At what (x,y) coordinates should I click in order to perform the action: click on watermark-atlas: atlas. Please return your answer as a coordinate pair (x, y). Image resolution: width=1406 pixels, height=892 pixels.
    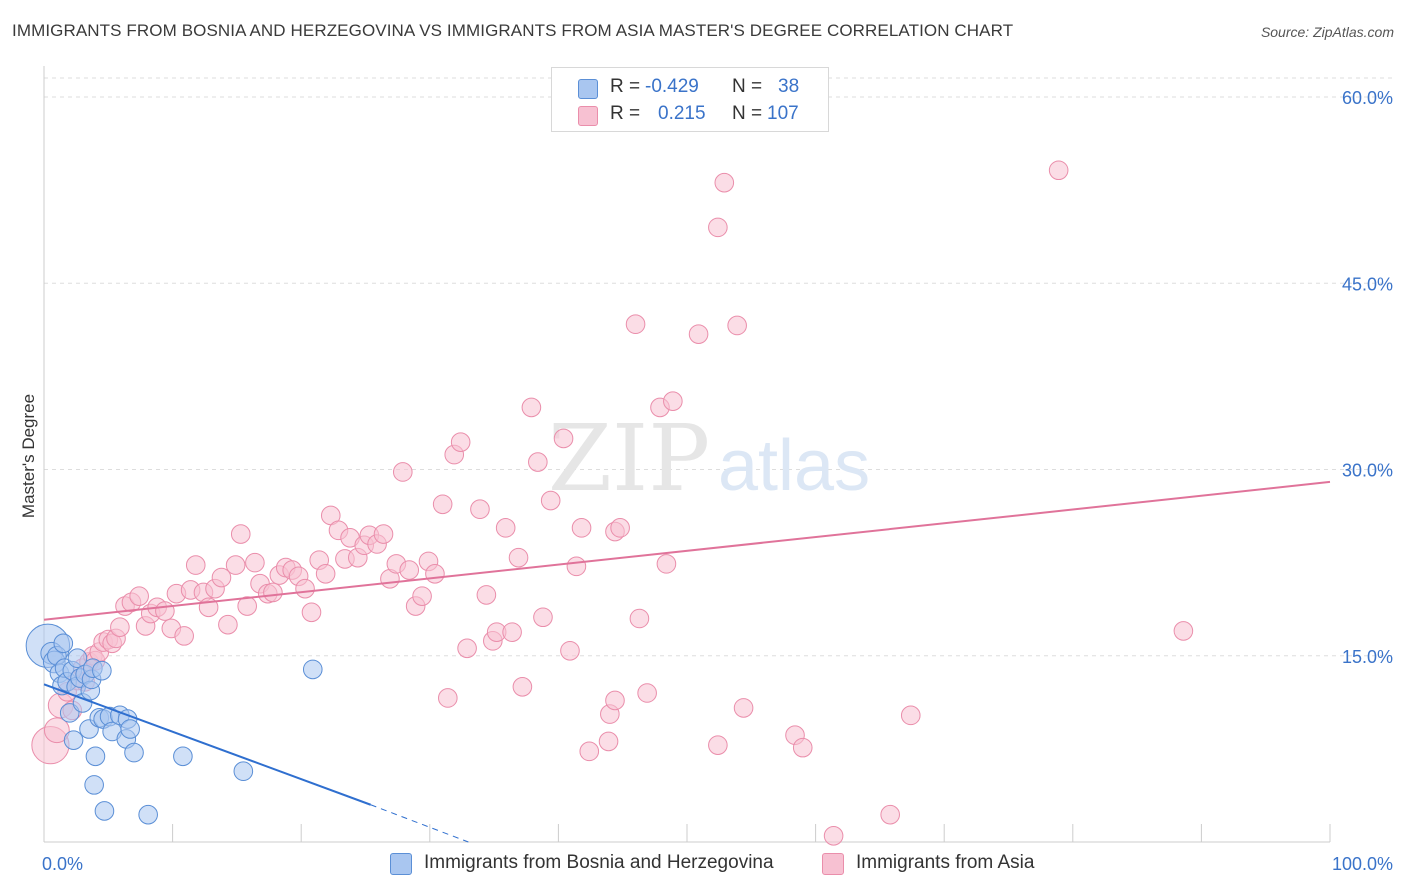
    Looking at the image, I should click on (794, 466).